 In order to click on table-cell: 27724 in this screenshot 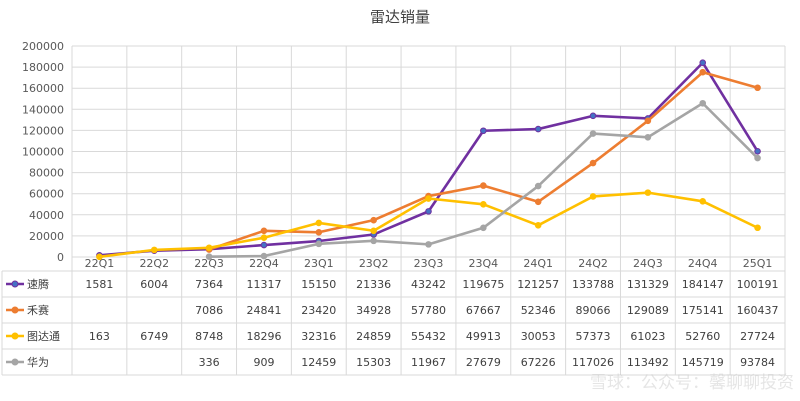, I will do `click(757, 336)`.